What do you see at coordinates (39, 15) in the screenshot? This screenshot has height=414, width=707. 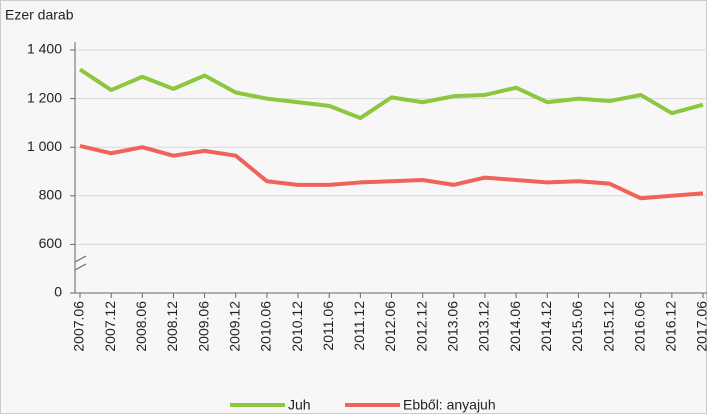 I see `y-axis-label: Ezer darab` at bounding box center [39, 15].